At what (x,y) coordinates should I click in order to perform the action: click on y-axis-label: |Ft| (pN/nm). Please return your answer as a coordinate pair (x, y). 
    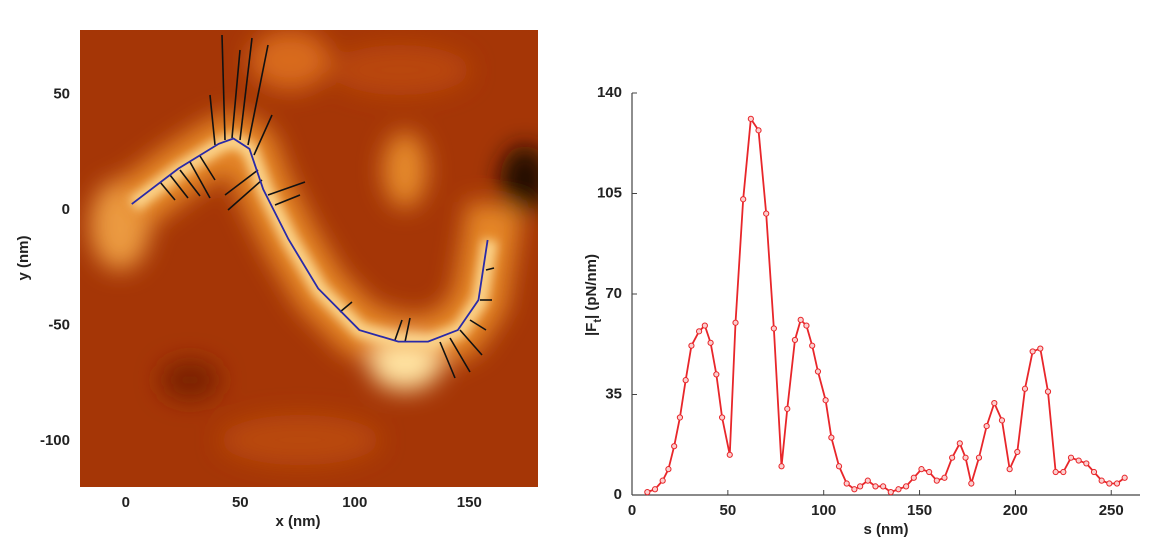
    Looking at the image, I should click on (593, 295).